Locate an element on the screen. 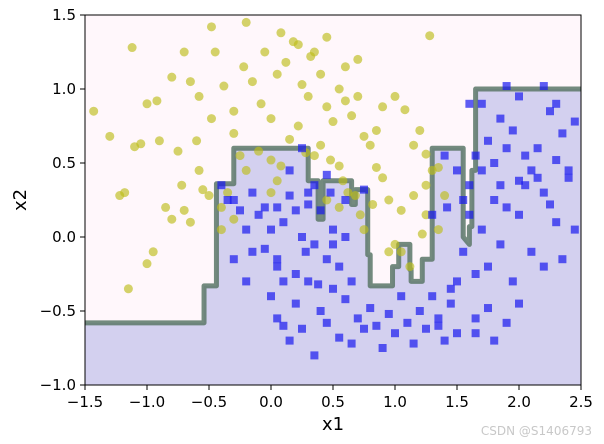 This screenshot has height=444, width=604. y-tick-label: 0.5 is located at coordinates (64, 163).